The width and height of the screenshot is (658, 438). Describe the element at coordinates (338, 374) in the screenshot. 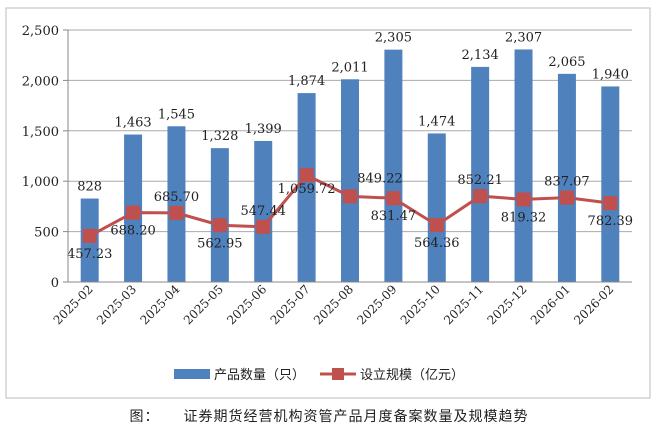

I see `legend-line-marker` at that location.